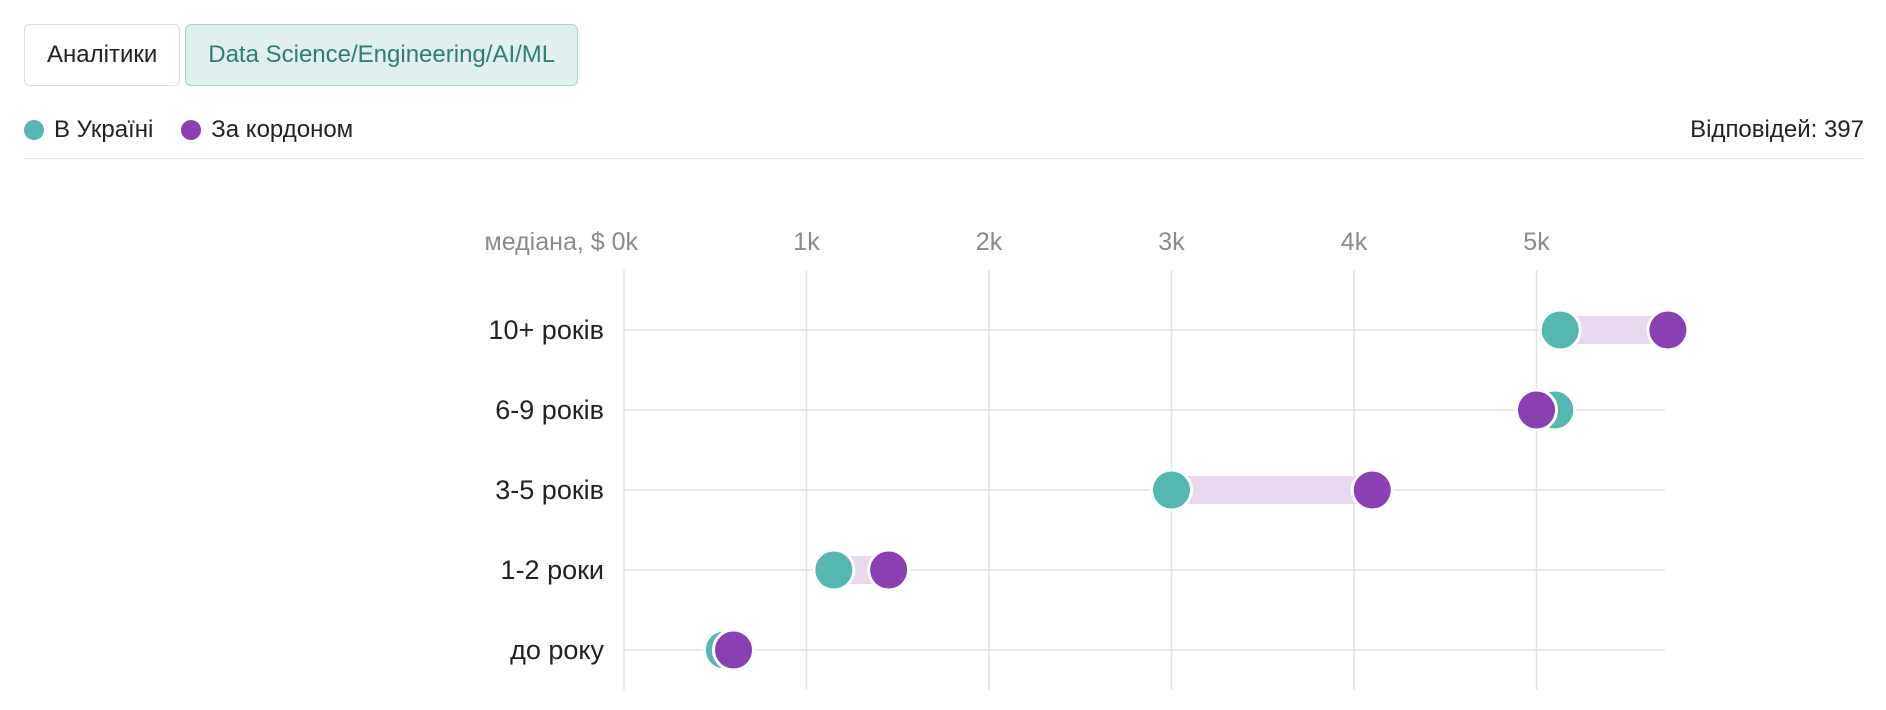 This screenshot has height=710, width=1886. I want to click on tab-analysts: Аналітики, so click(102, 55).